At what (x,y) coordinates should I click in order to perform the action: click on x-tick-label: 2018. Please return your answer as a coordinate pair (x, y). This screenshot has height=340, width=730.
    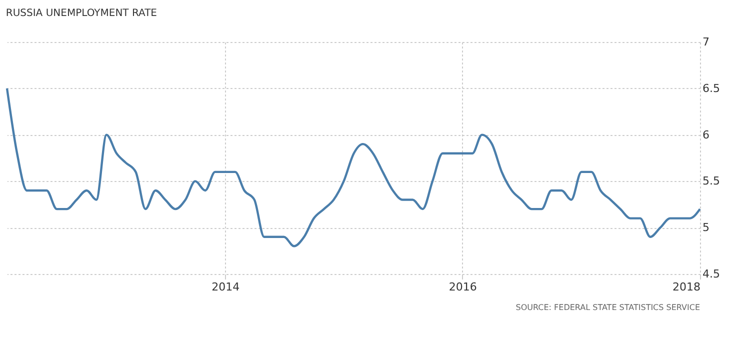
    Looking at the image, I should click on (686, 287).